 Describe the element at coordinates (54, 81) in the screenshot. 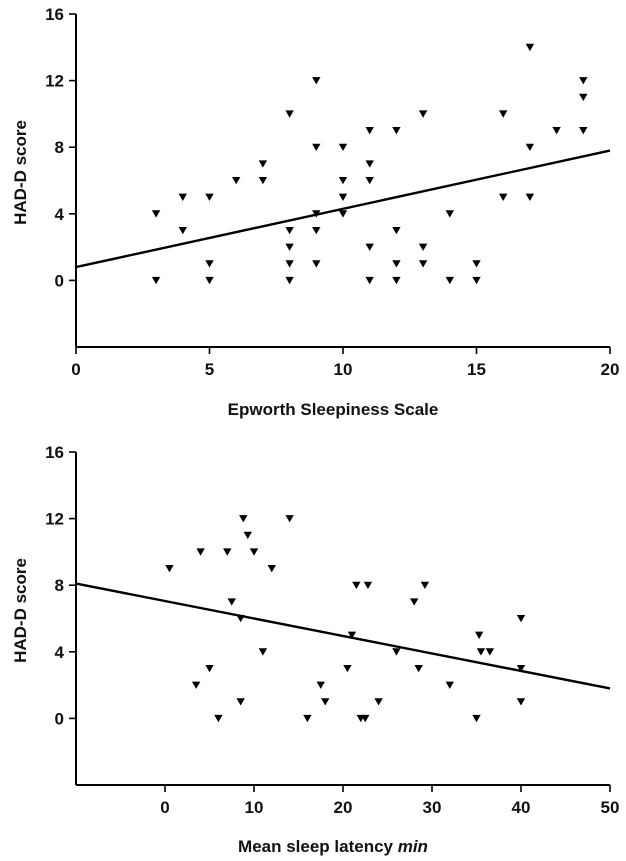

I see `epworth-y-tick-label: 12` at that location.